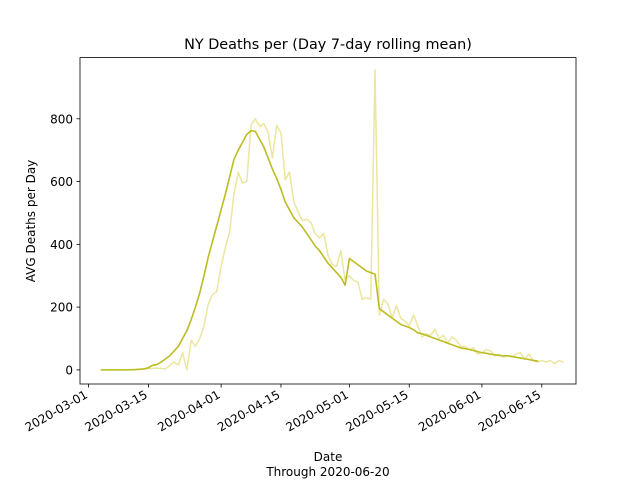 Image resolution: width=640 pixels, height=480 pixels. Describe the element at coordinates (61, 245) in the screenshot. I see `y-tick-label: 400` at that location.